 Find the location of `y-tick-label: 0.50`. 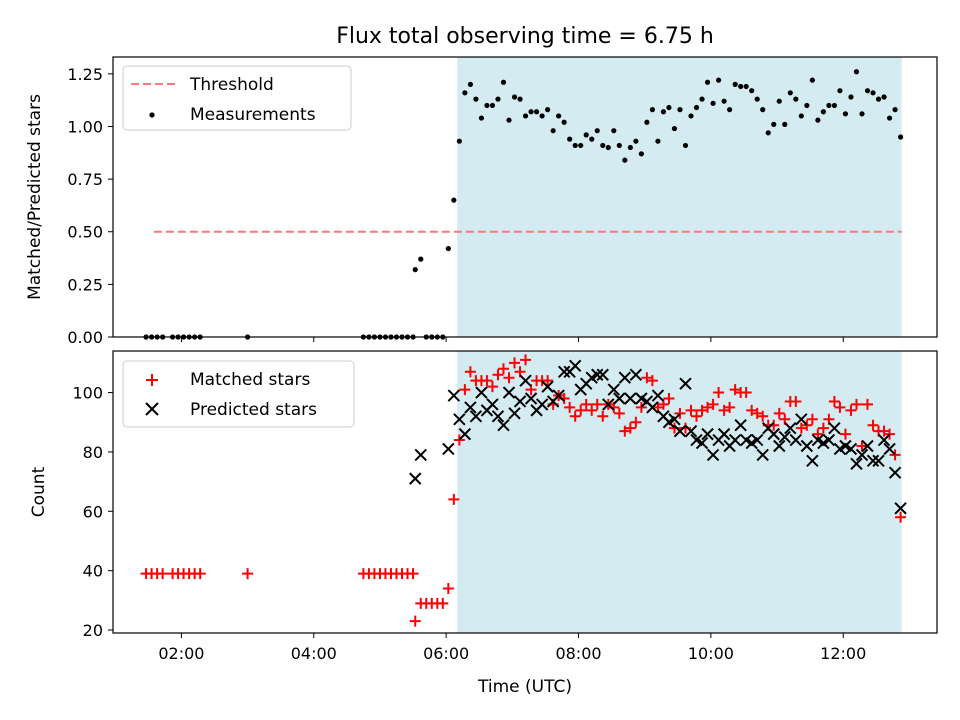

y-tick-label: 0.50 is located at coordinates (85, 232).